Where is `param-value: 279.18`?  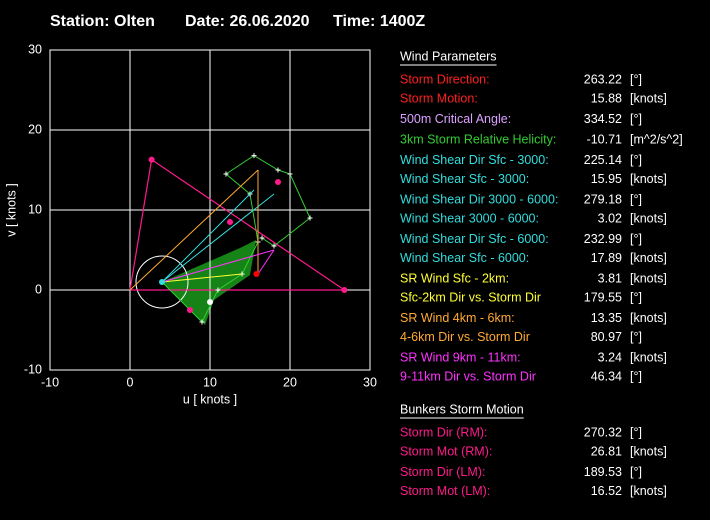 param-value: 279.18 is located at coordinates (603, 199).